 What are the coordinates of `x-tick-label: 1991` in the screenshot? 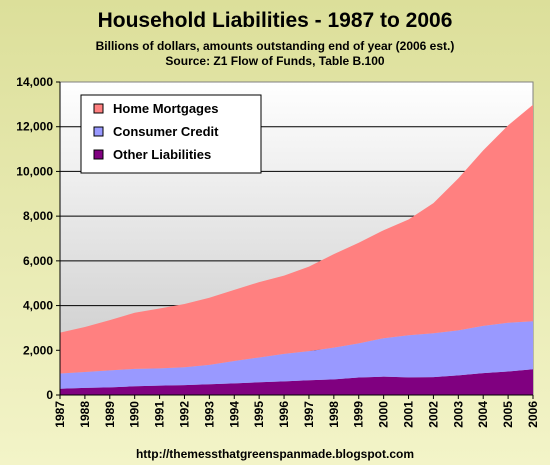 It's located at (160, 414).